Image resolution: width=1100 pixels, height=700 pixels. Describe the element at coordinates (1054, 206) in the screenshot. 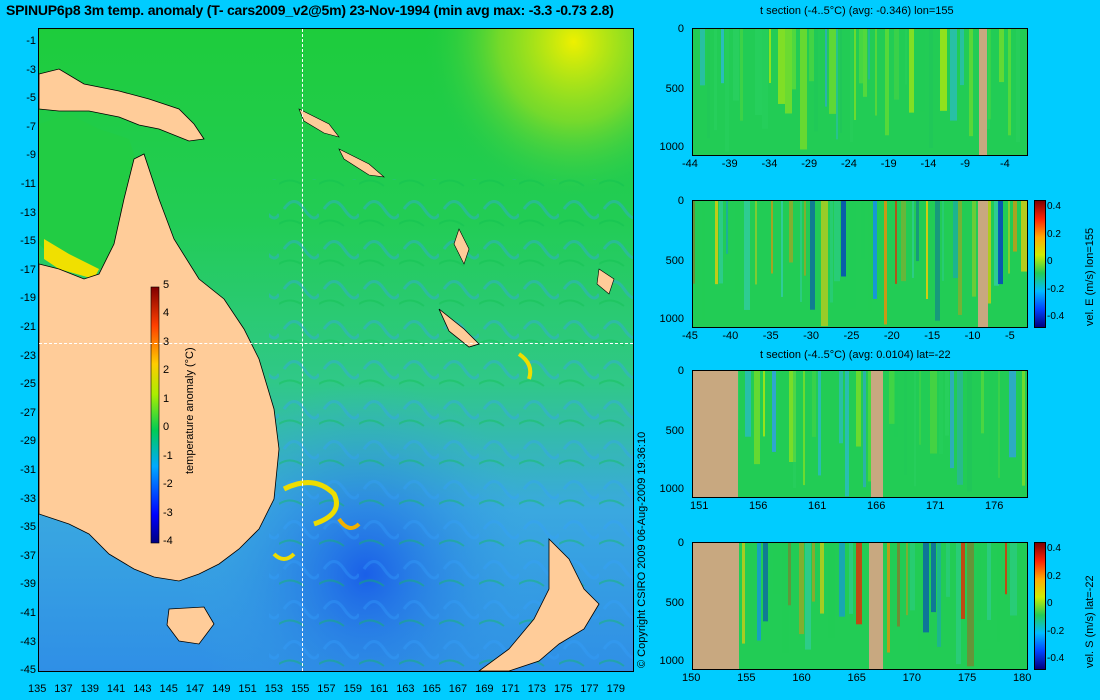

I see `section-colorbar-tick: 0.4` at that location.